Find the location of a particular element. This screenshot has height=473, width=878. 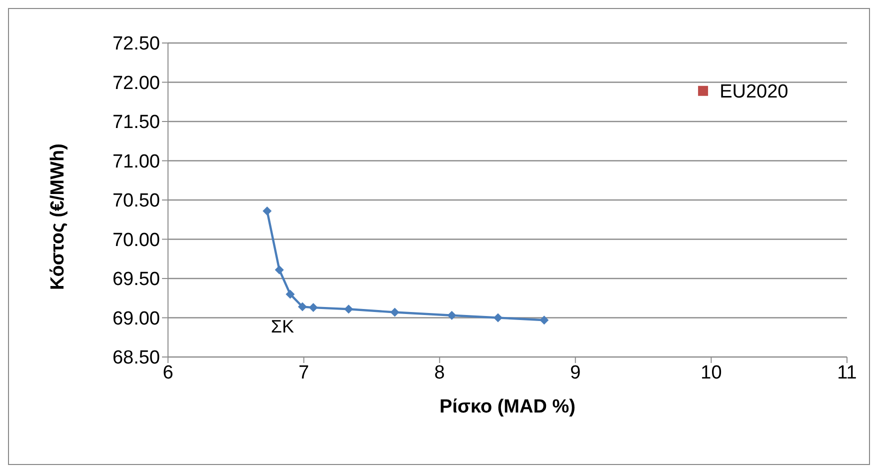

y-tick-label: 71.00 is located at coordinates (136, 161).